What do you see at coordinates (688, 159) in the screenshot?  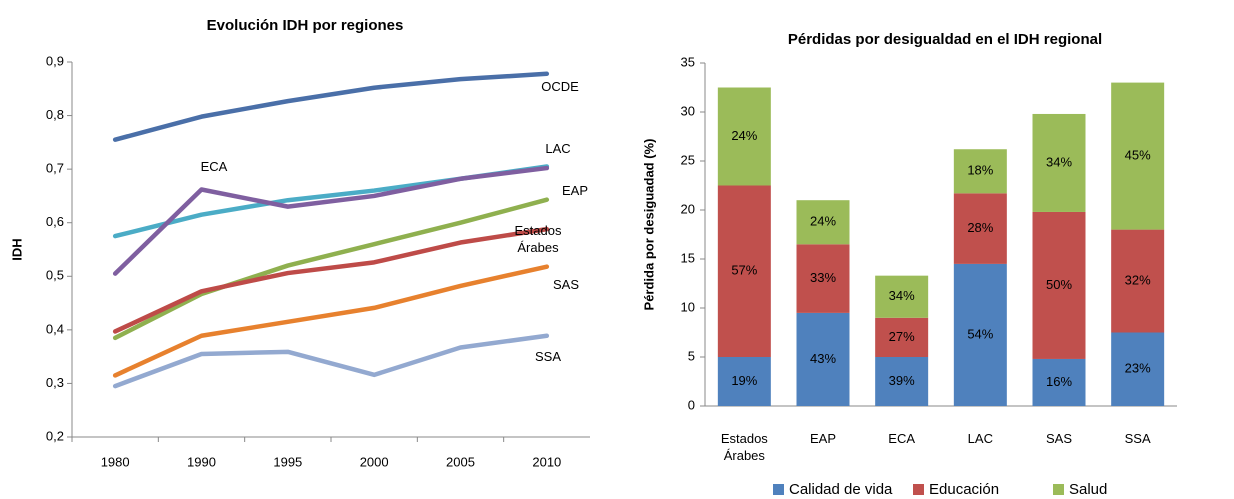 I see `y-tick-label: 25` at bounding box center [688, 159].